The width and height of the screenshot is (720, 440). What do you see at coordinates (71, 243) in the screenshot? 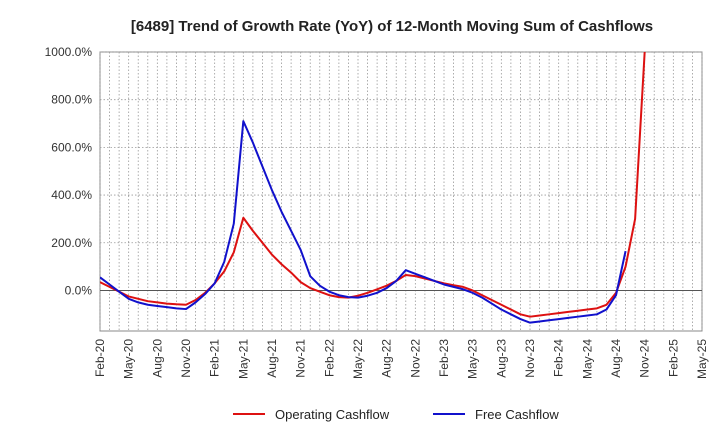
I see `y-tick-label: 200.0%` at bounding box center [71, 243].